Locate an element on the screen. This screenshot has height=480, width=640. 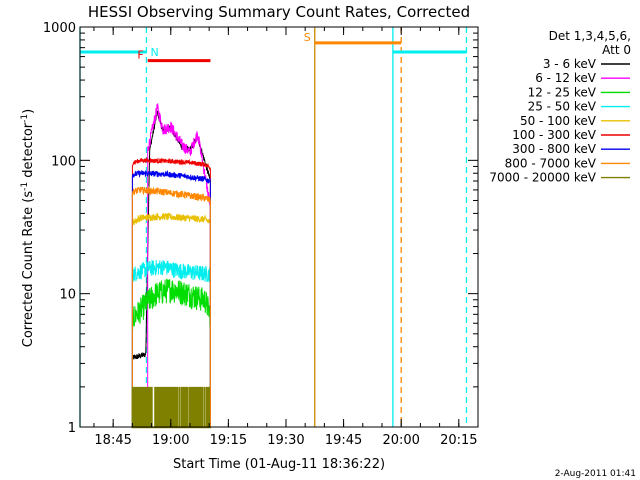
annotation-flare-3: F is located at coordinates (174, 56).